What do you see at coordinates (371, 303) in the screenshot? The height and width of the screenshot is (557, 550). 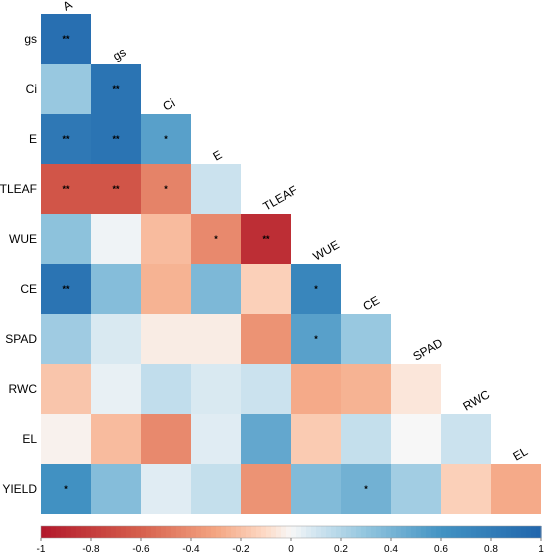 I see `column-label: CE` at bounding box center [371, 303].